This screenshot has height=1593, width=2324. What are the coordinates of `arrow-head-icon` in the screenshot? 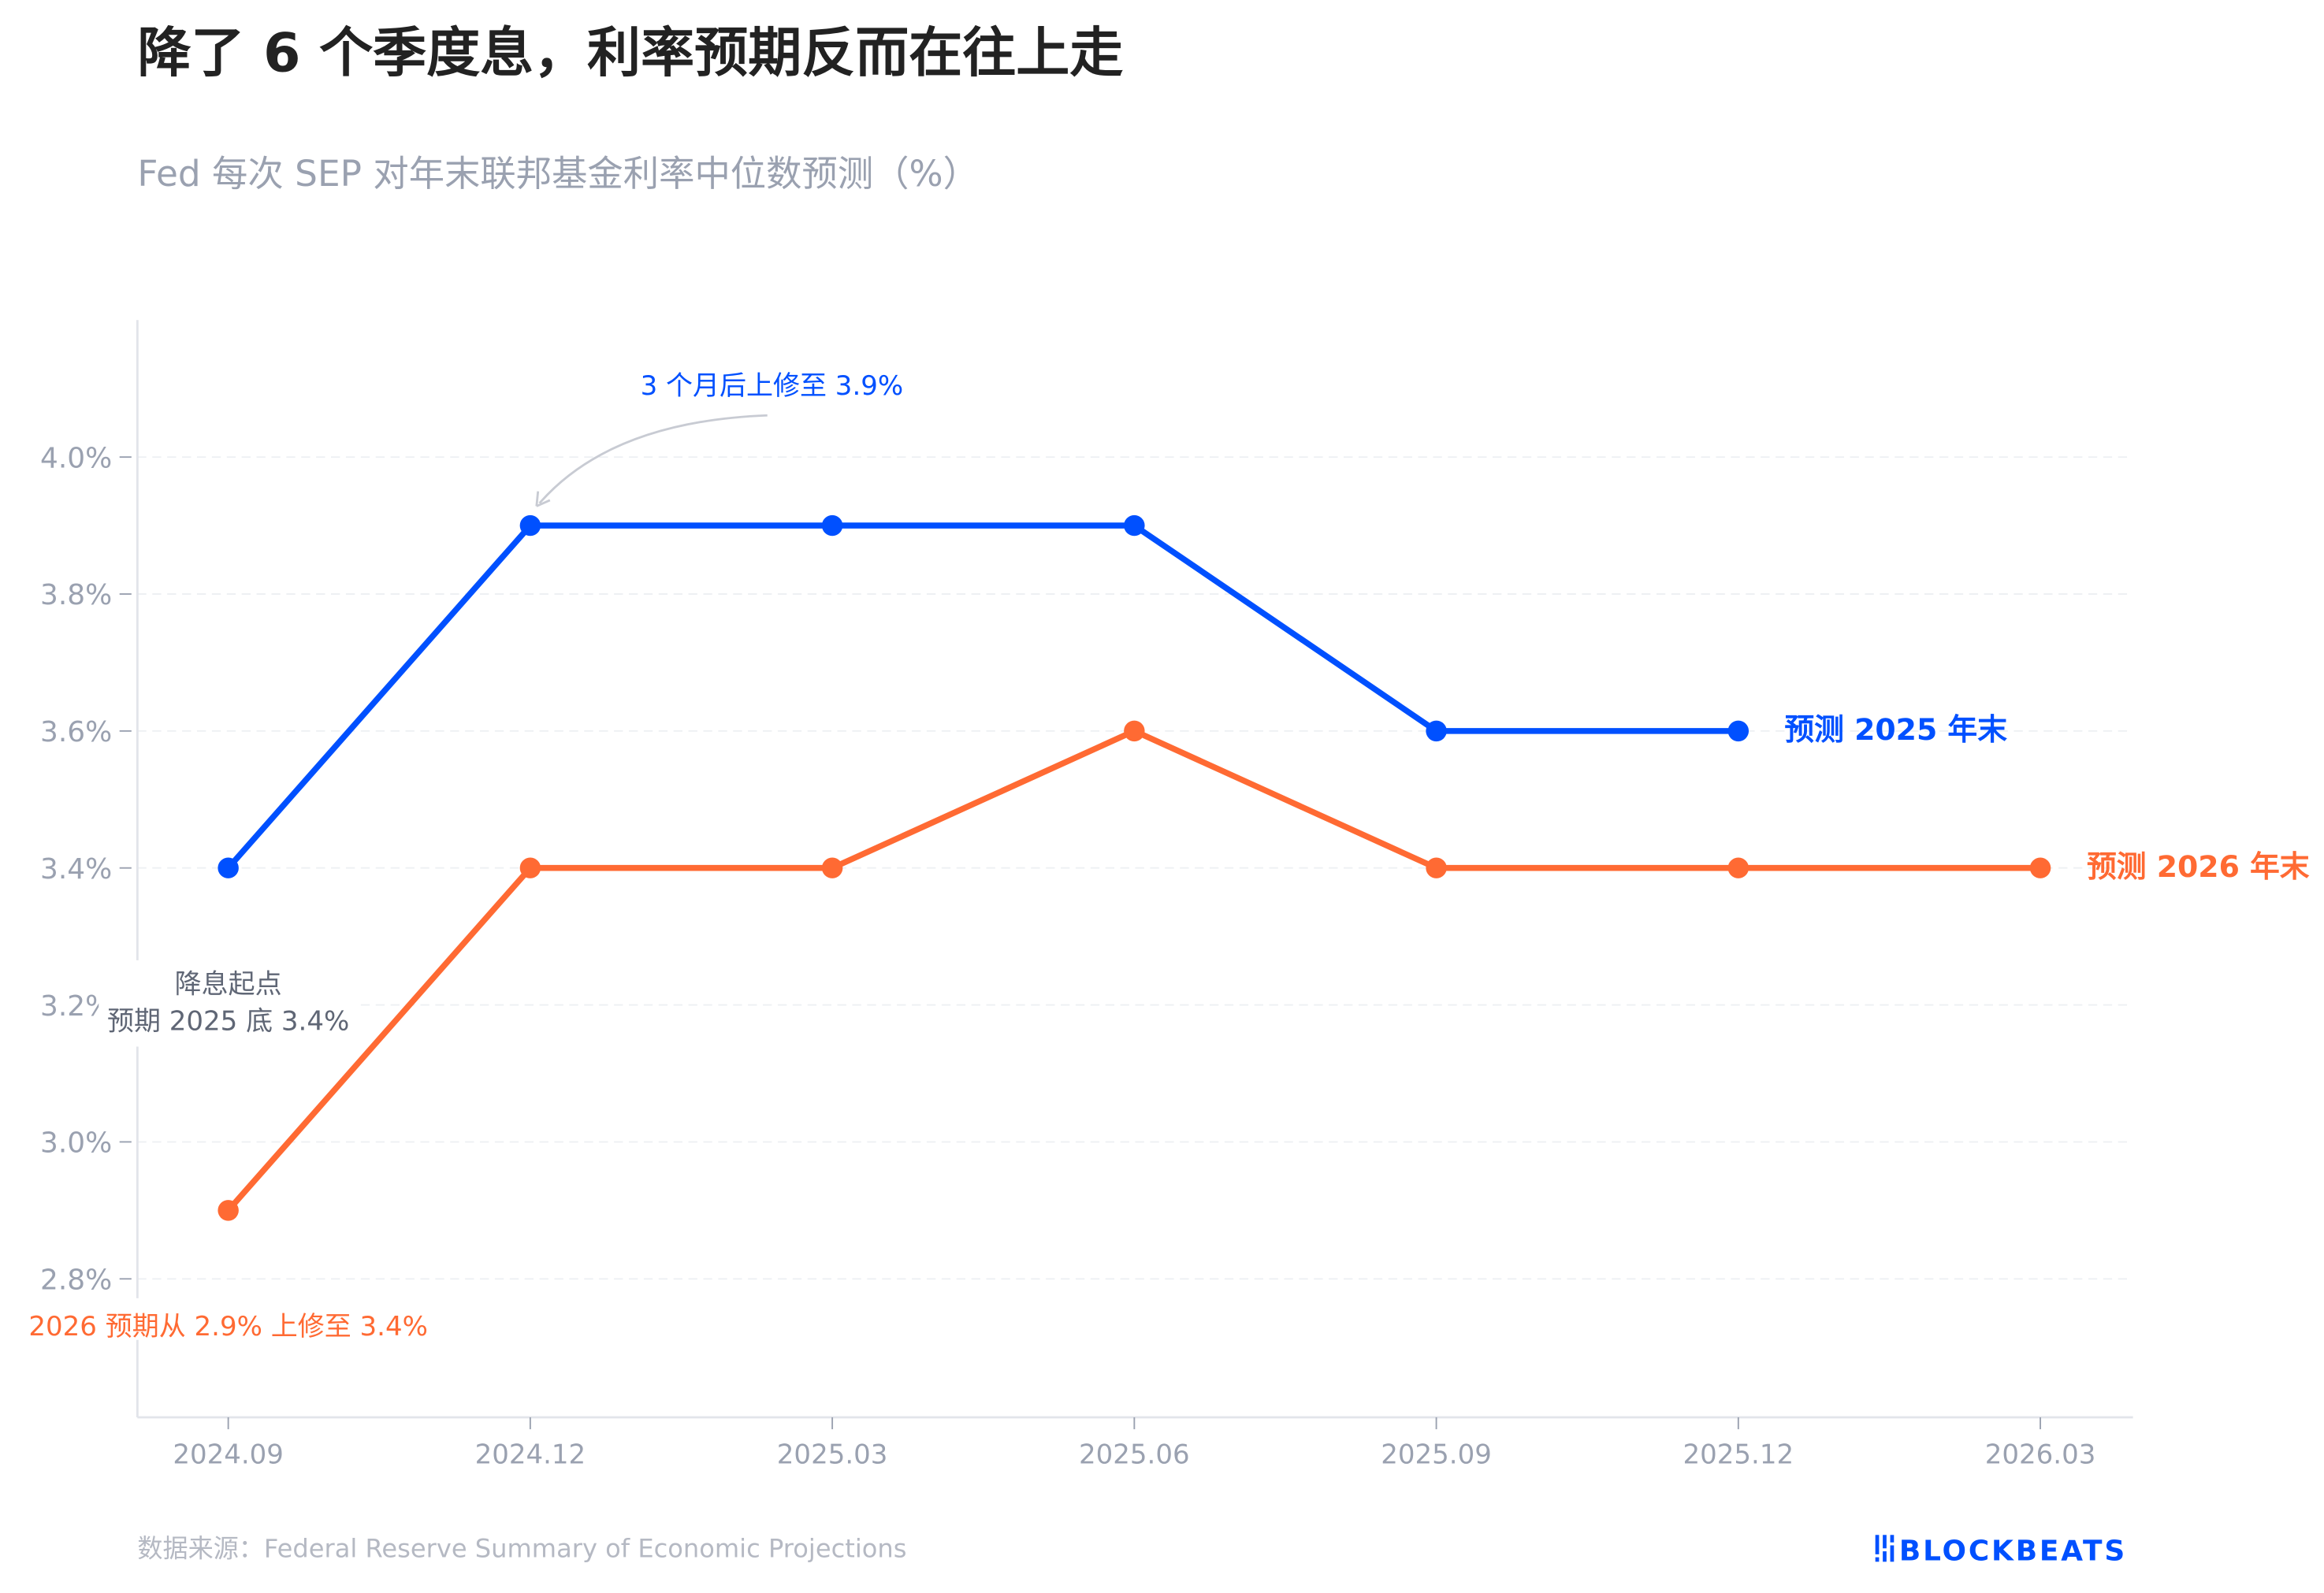 It's located at (543, 499).